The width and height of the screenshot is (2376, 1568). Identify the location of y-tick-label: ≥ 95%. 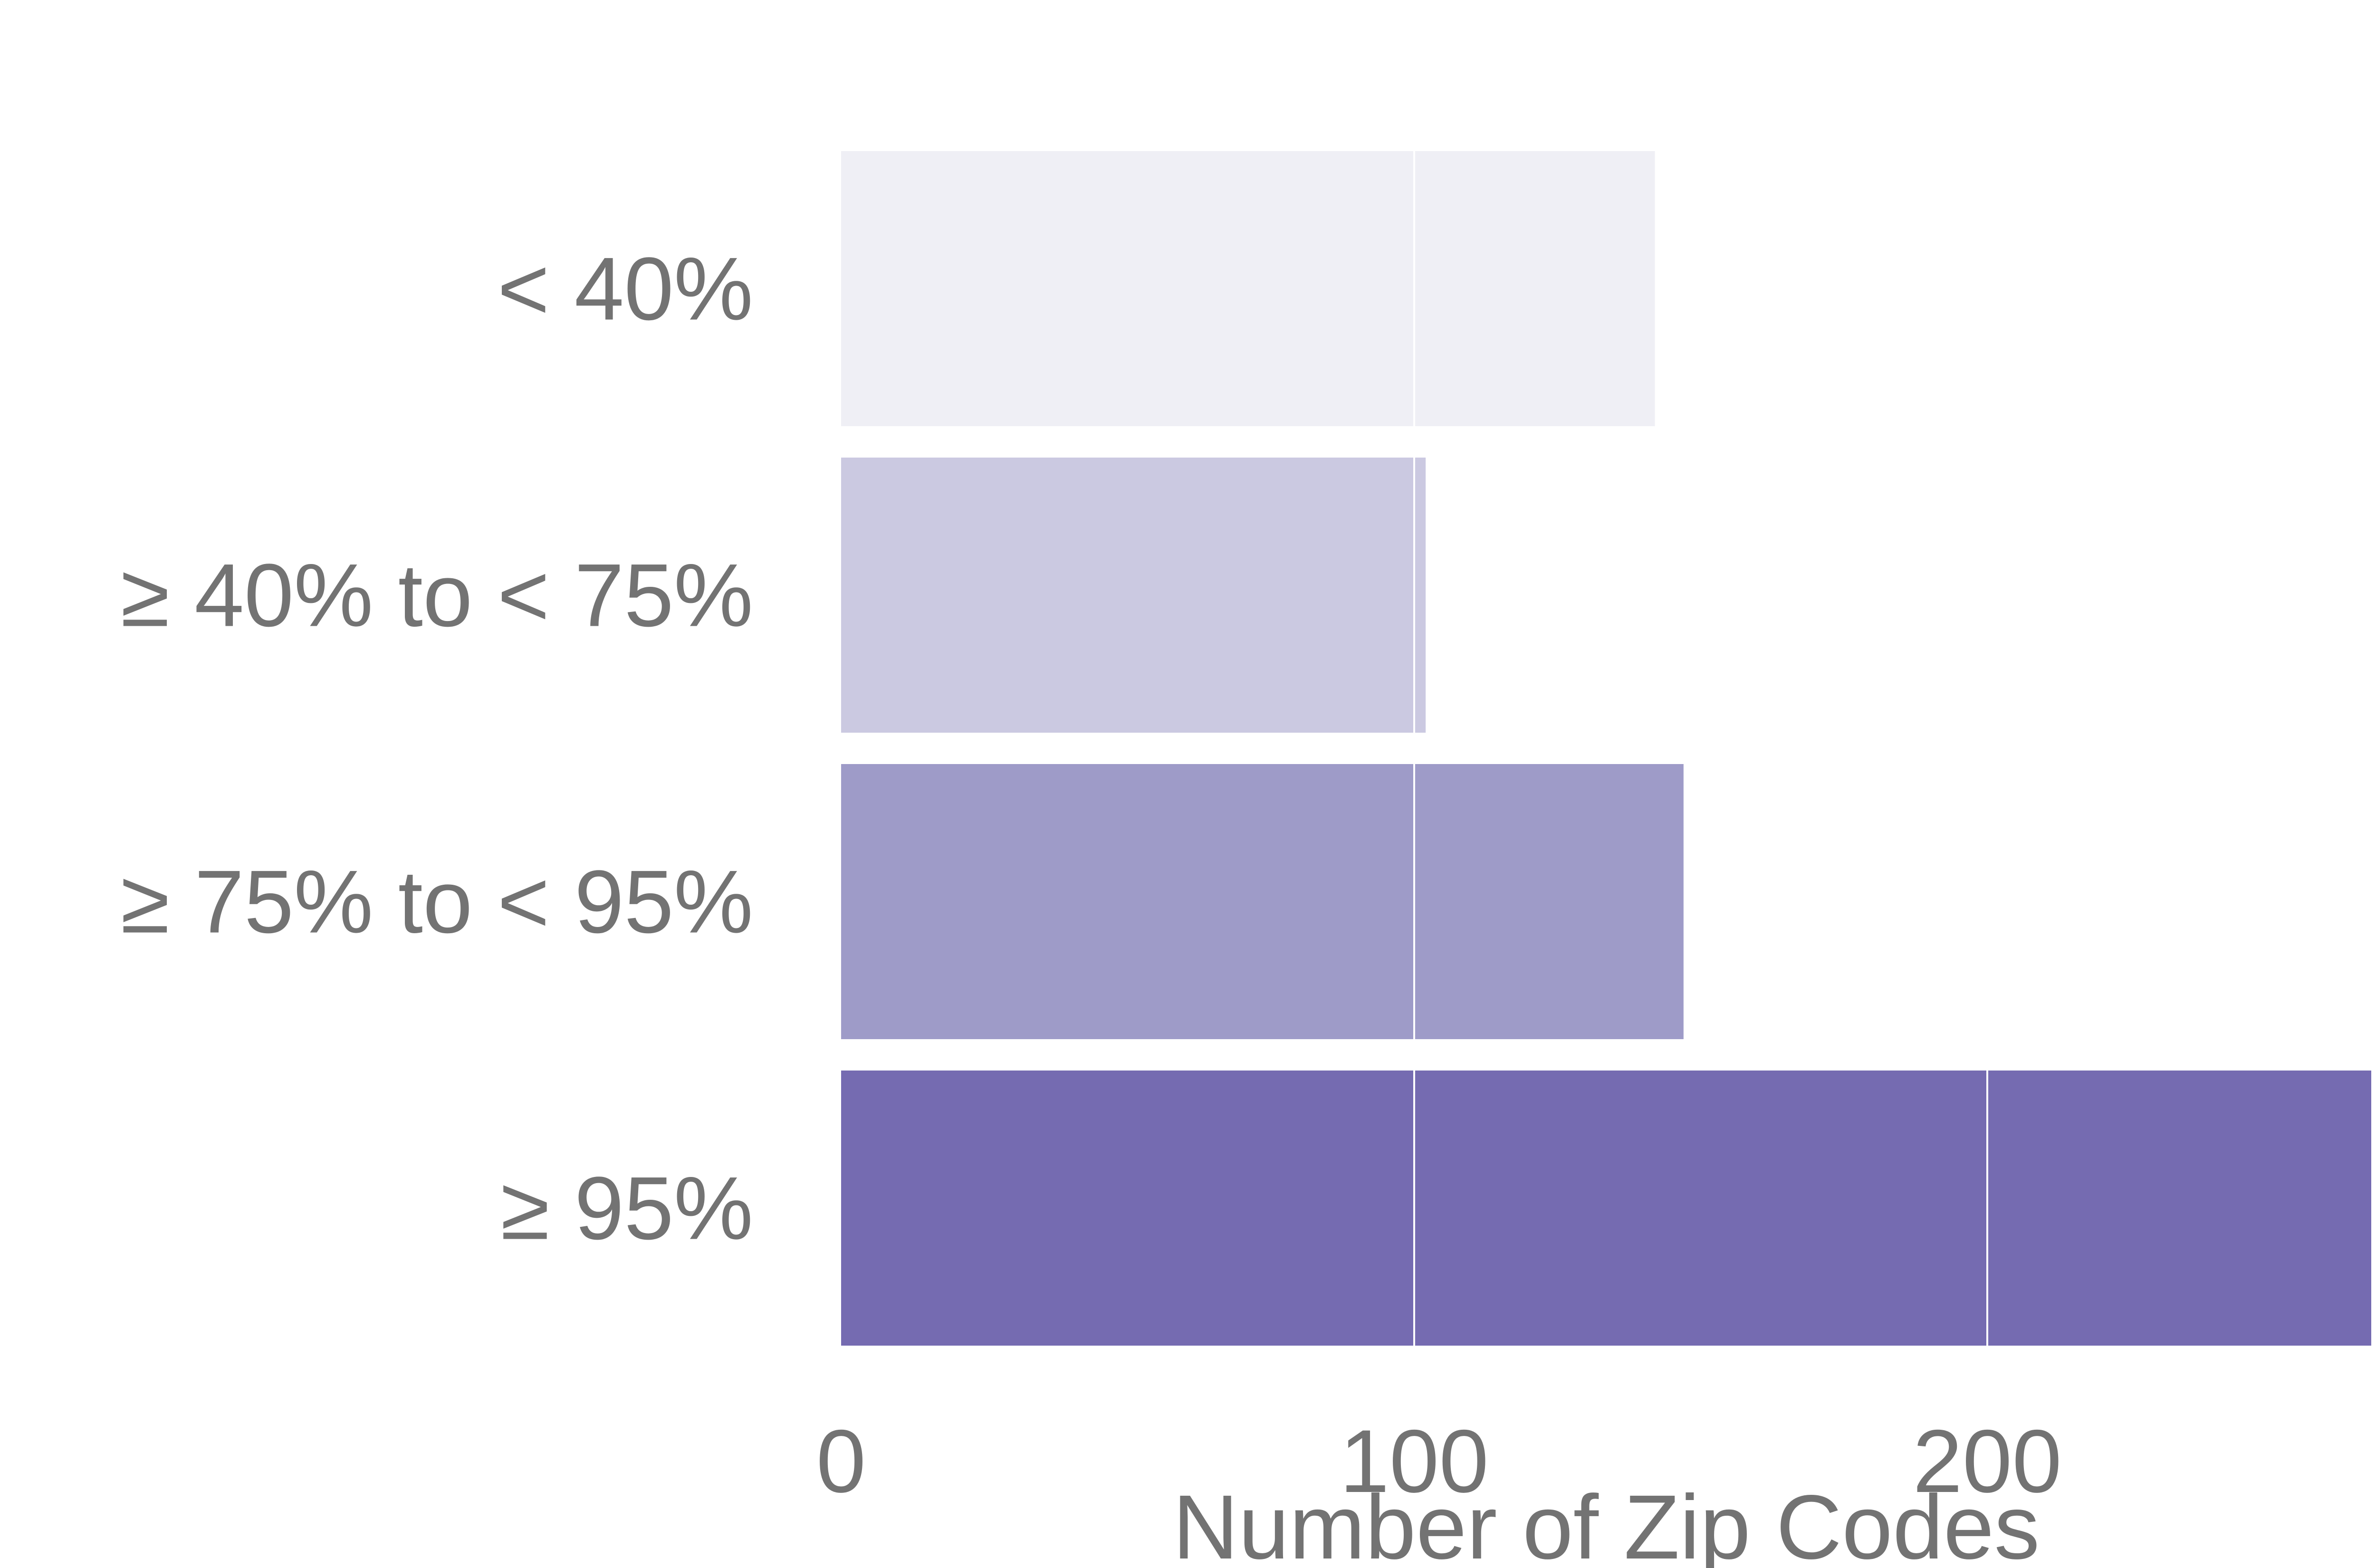
(626, 1208).